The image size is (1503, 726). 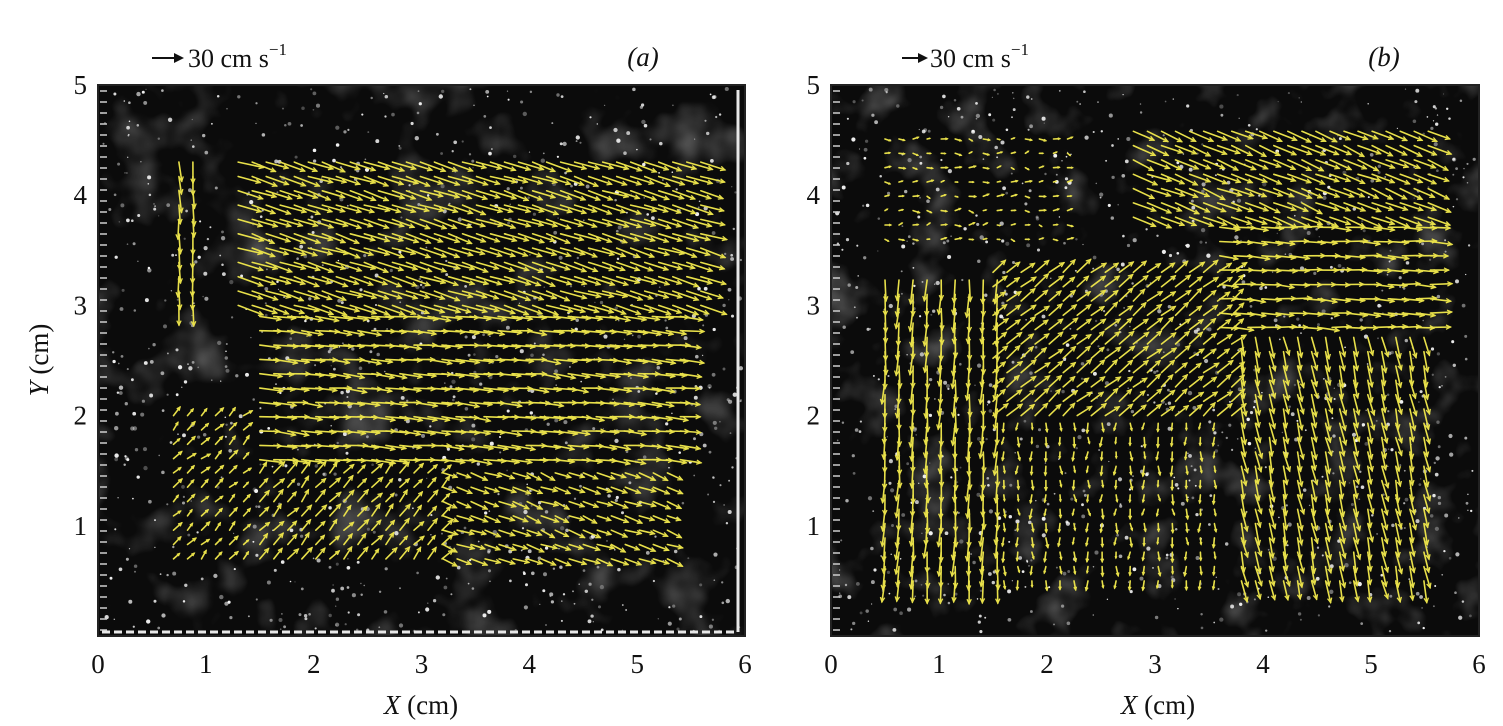 I want to click on x-tick-label: 1, so click(x=206, y=664).